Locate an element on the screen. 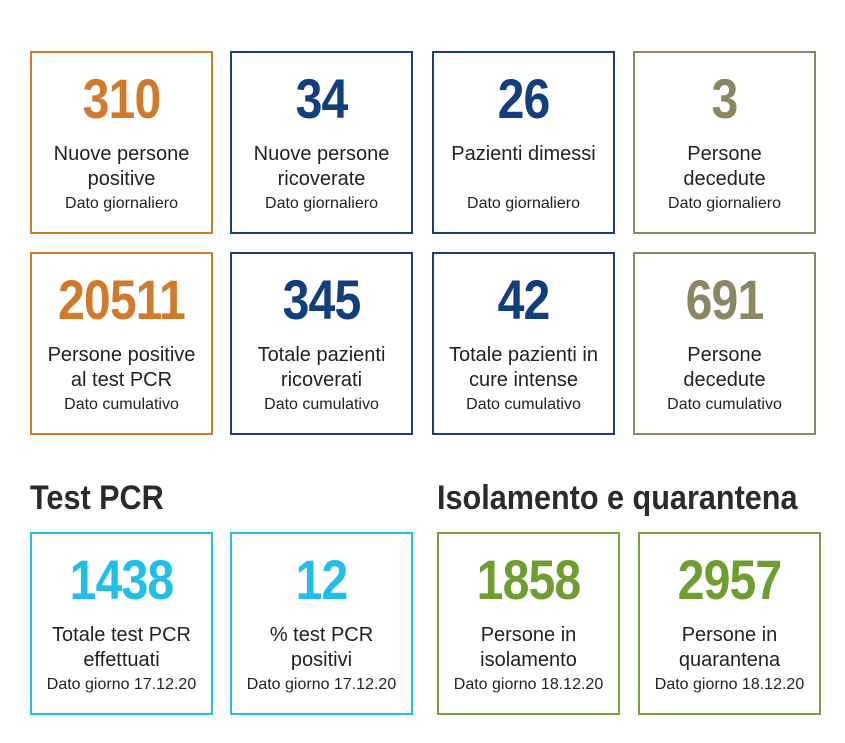  card-value: 345 is located at coordinates (322, 299).